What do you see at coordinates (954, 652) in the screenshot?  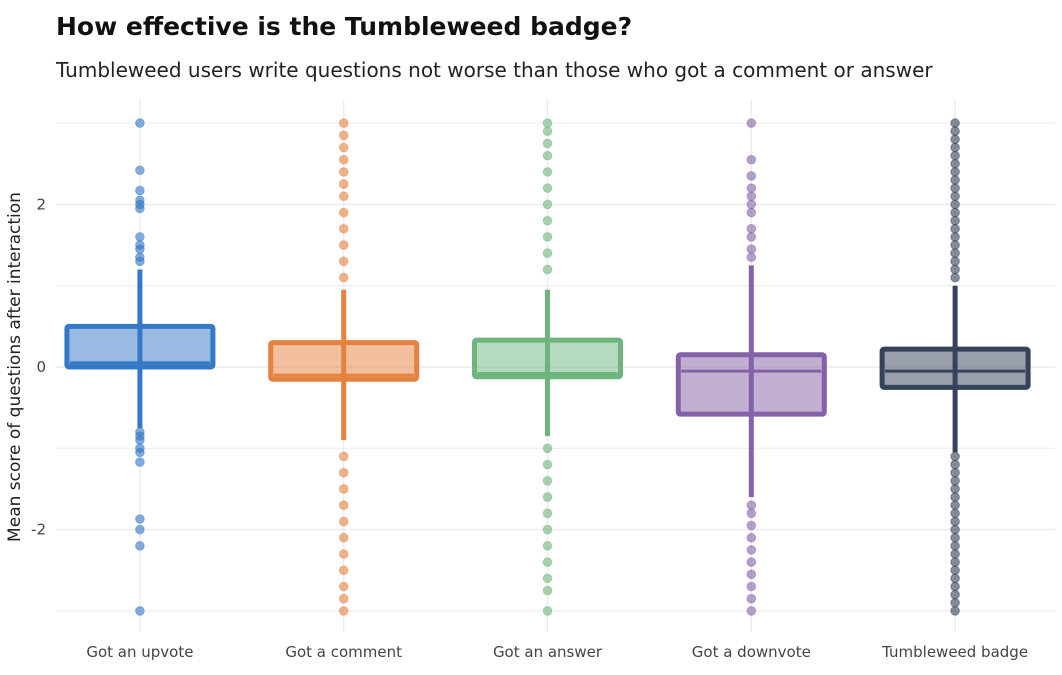 I see `x-tick-label: Tumbleweed badge` at bounding box center [954, 652].